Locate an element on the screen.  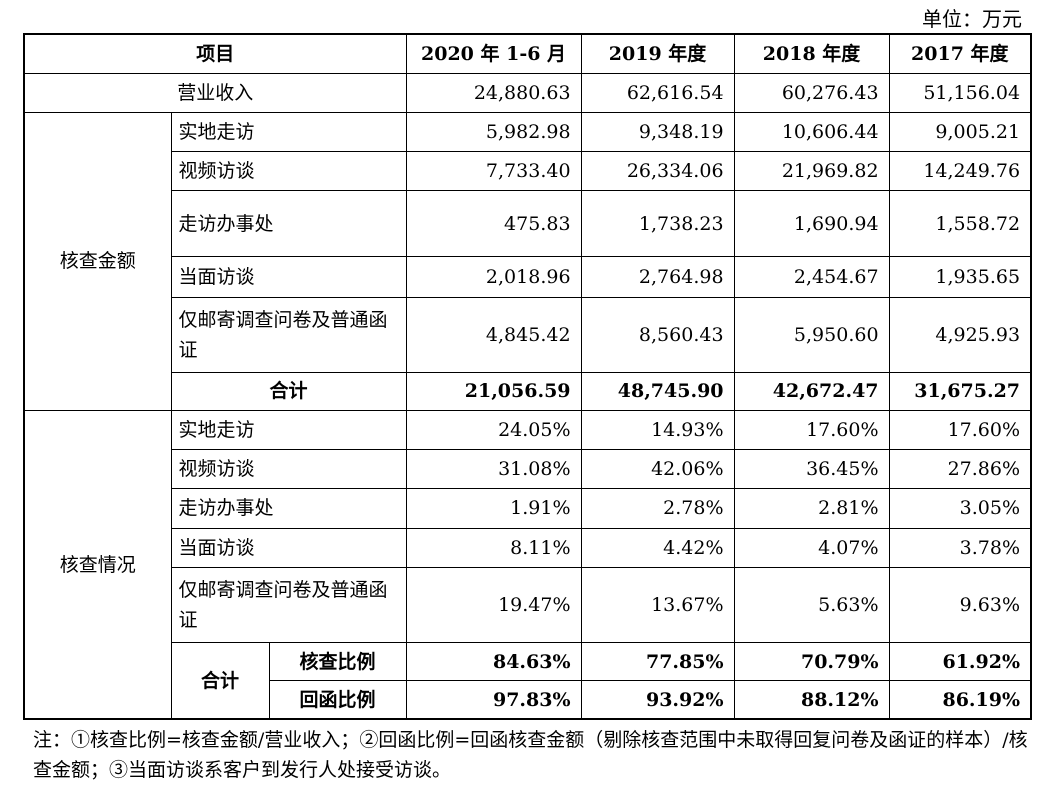
cell-value: 9.63% is located at coordinates (960, 605).